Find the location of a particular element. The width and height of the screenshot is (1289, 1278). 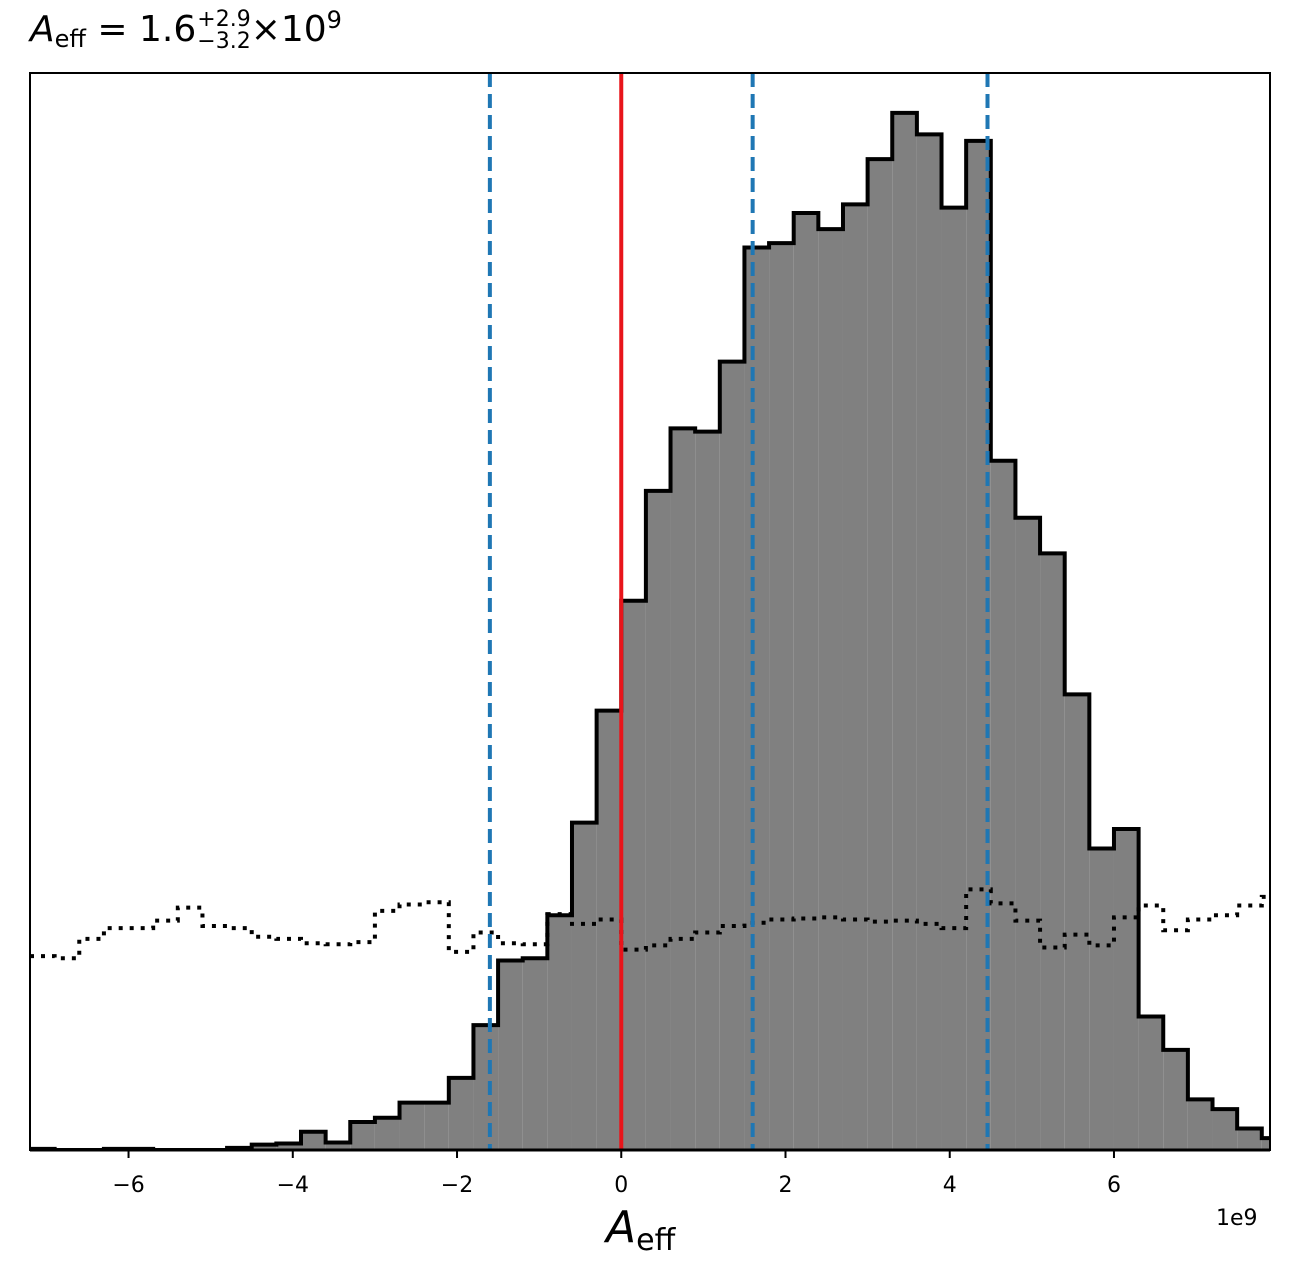

title-subscript: eff is located at coordinates (70, 39).